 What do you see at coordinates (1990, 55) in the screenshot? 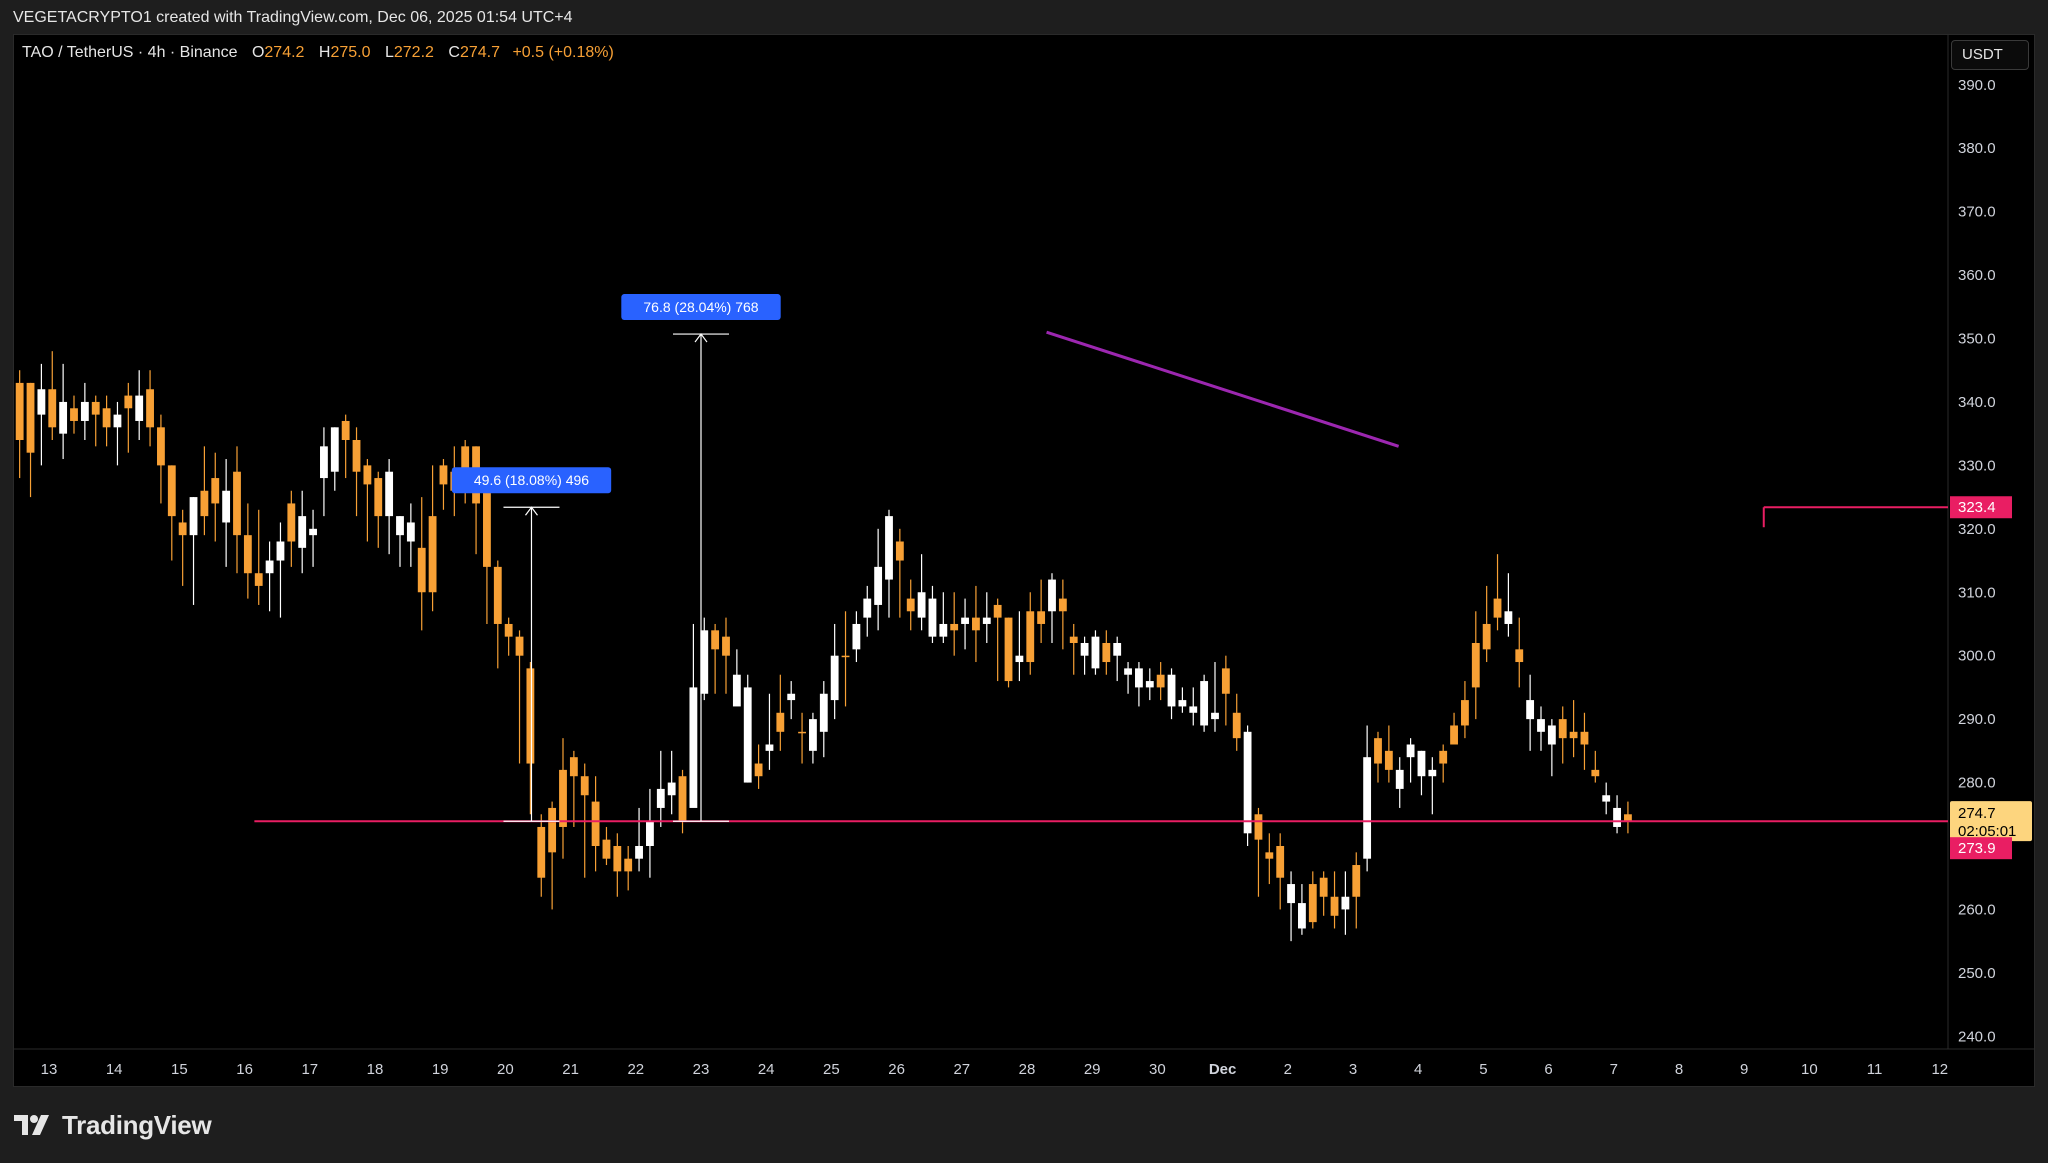
I see `currency-button: USDT` at bounding box center [1990, 55].